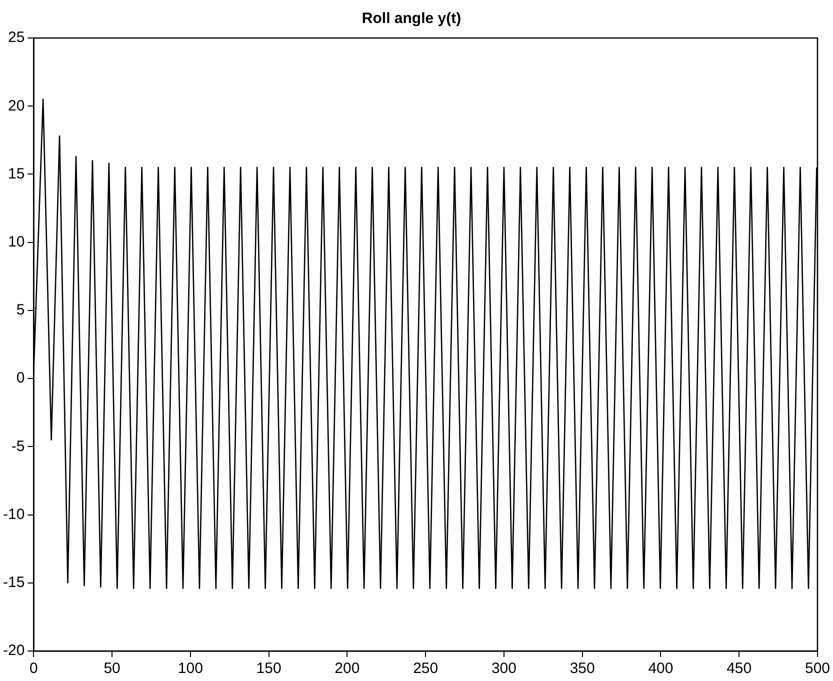 Image resolution: width=833 pixels, height=681 pixels. I want to click on y-tick-label: -15, so click(13, 583).